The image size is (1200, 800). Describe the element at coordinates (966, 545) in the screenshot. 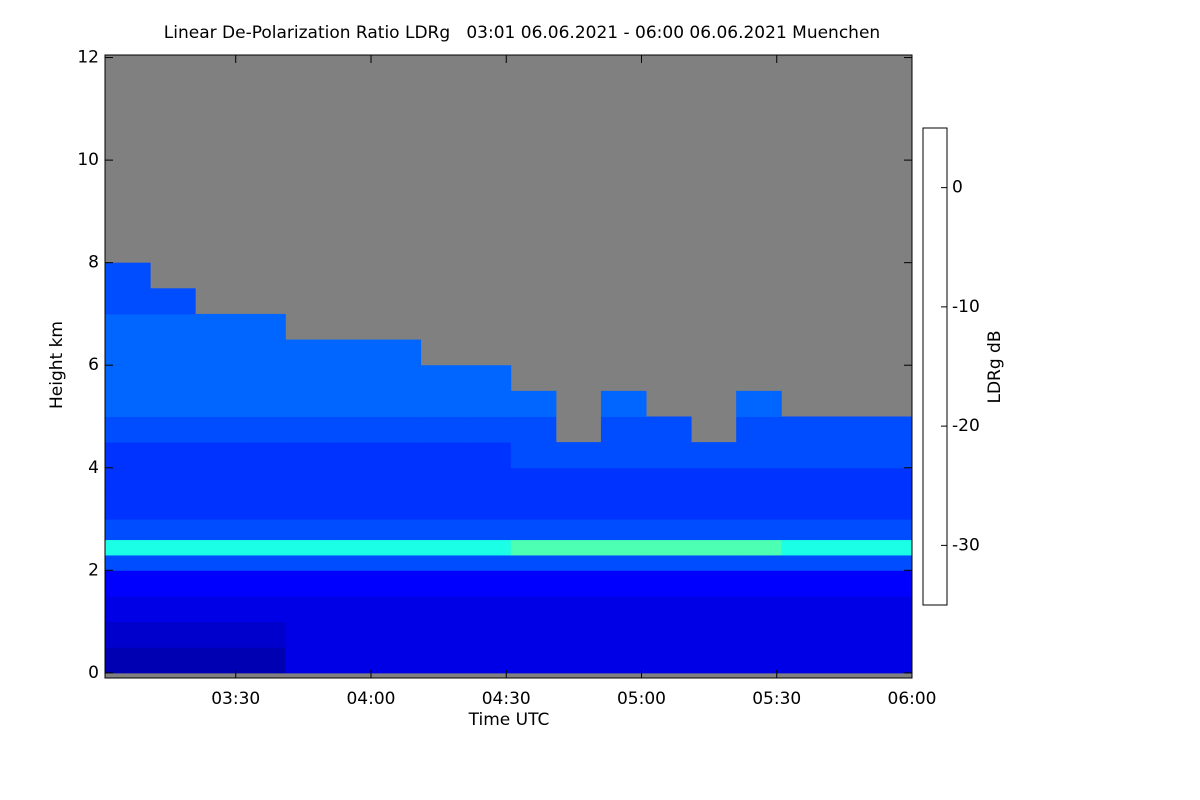

I see `colorbar-tick-label: -30` at that location.